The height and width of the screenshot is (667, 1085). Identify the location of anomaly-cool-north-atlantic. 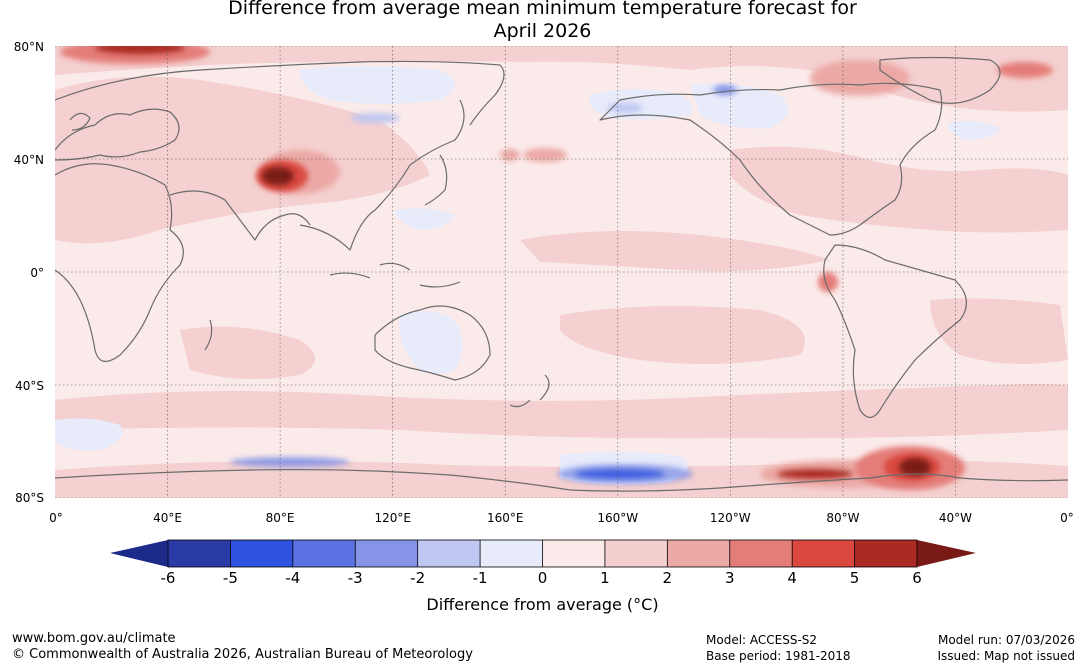
(974, 130).